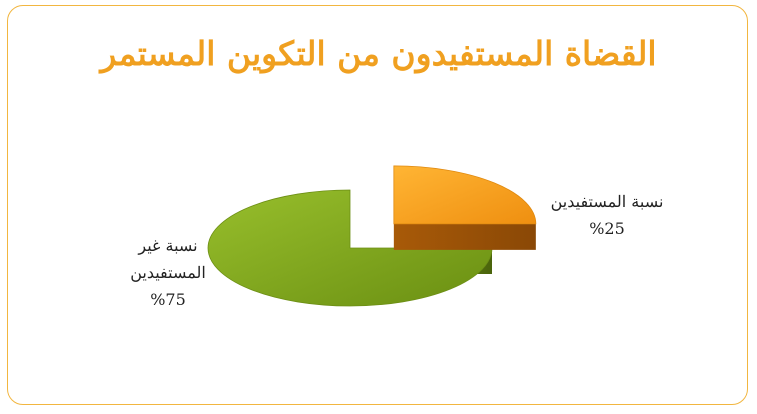 The width and height of the screenshot is (757, 414). I want to click on slice-label-text-line1: نسبة غير, so click(168, 245).